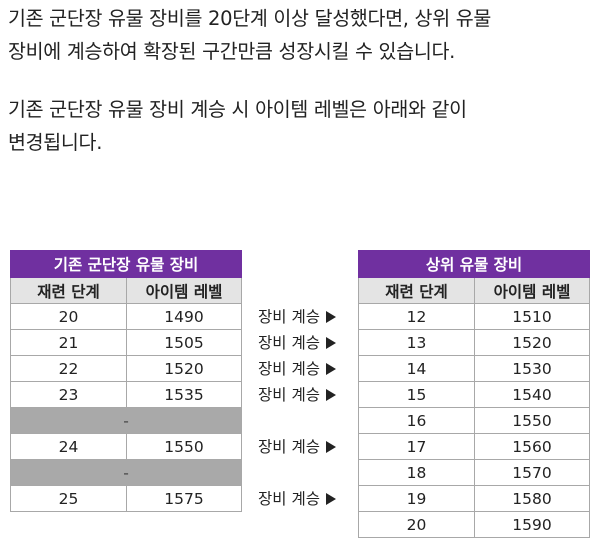  I want to click on table-row: 15 1540, so click(474, 394).